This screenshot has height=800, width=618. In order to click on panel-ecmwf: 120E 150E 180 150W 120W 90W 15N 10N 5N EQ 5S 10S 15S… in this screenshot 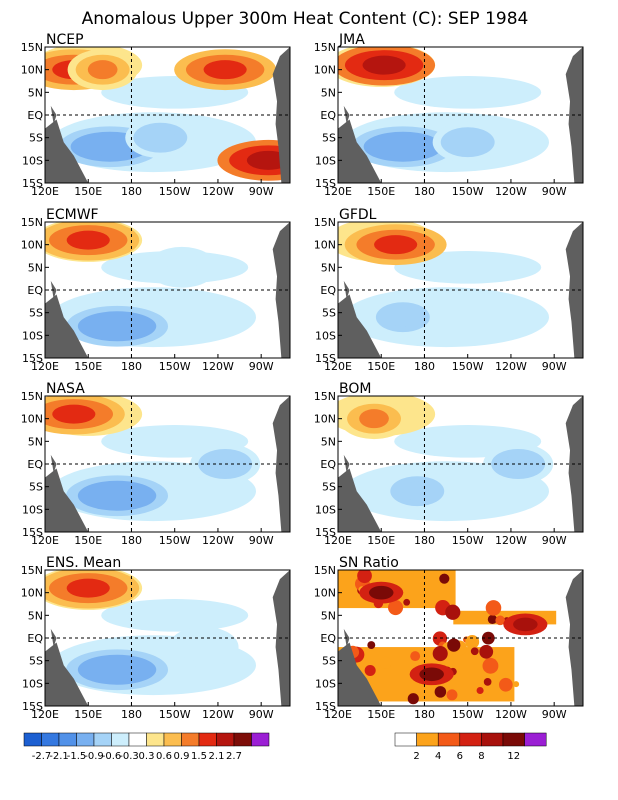, I will do `click(156, 290)`.